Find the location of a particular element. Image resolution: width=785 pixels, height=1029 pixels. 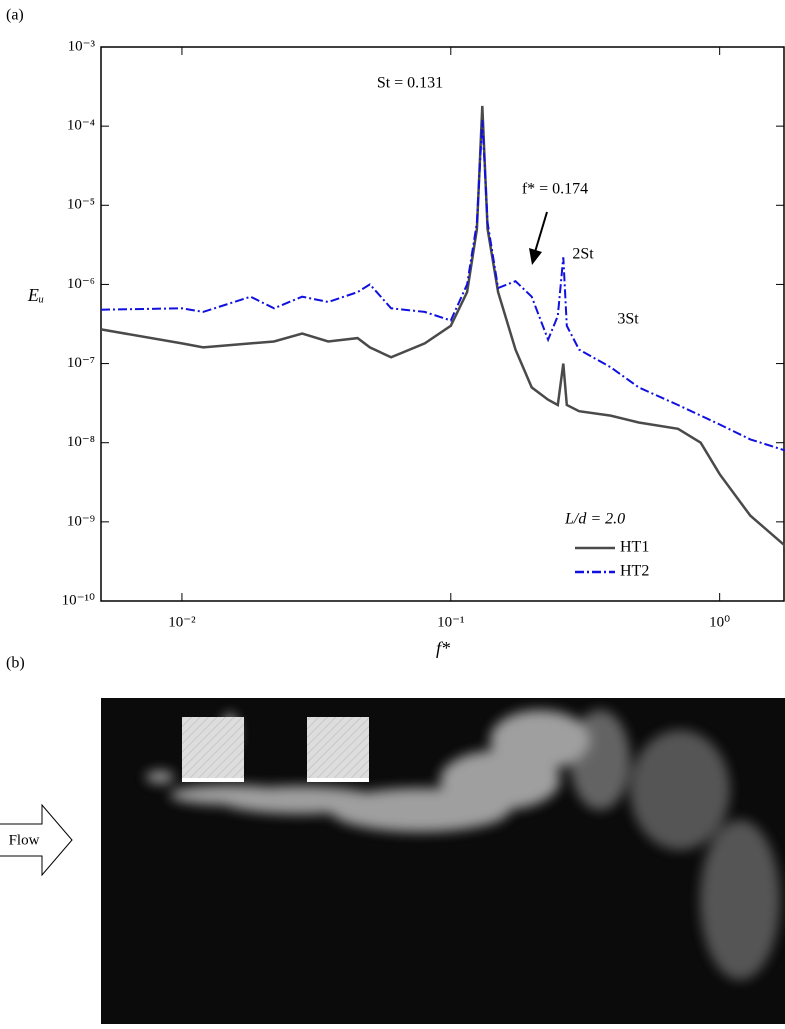

legend-label: HT1 is located at coordinates (634, 547).